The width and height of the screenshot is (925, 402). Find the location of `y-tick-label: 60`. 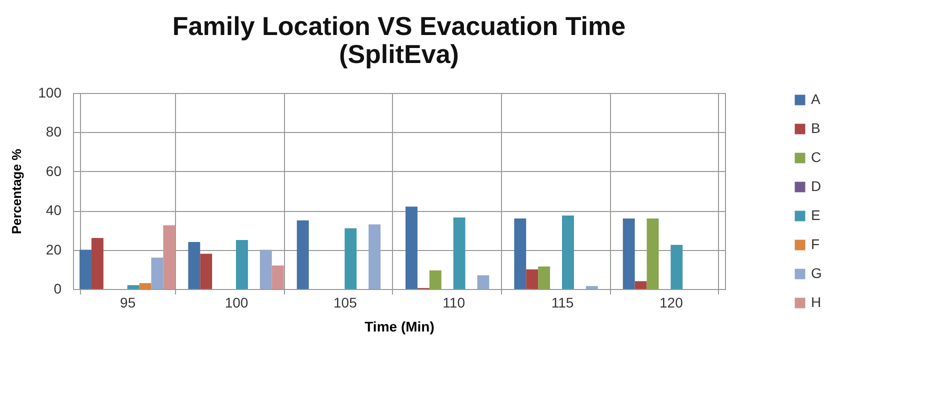

y-tick-label: 60 is located at coordinates (54, 170).